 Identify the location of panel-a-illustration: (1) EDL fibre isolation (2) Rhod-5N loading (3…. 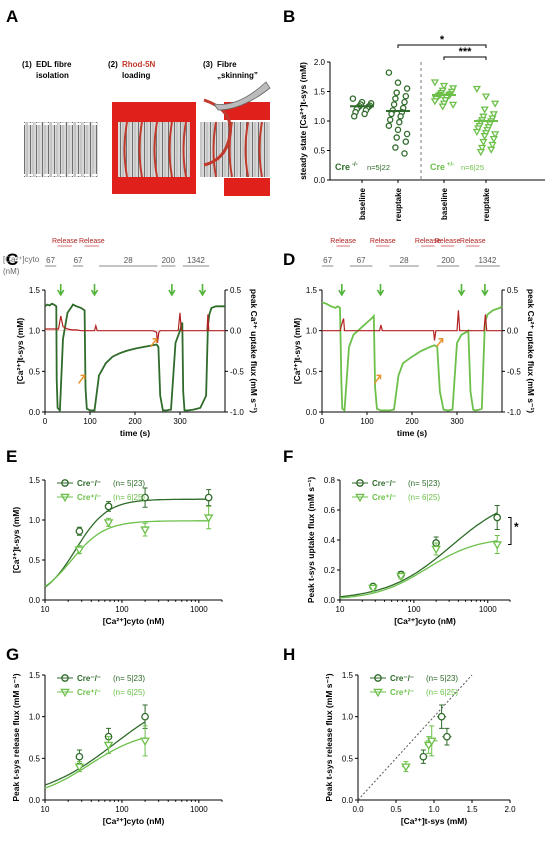
(145, 128).